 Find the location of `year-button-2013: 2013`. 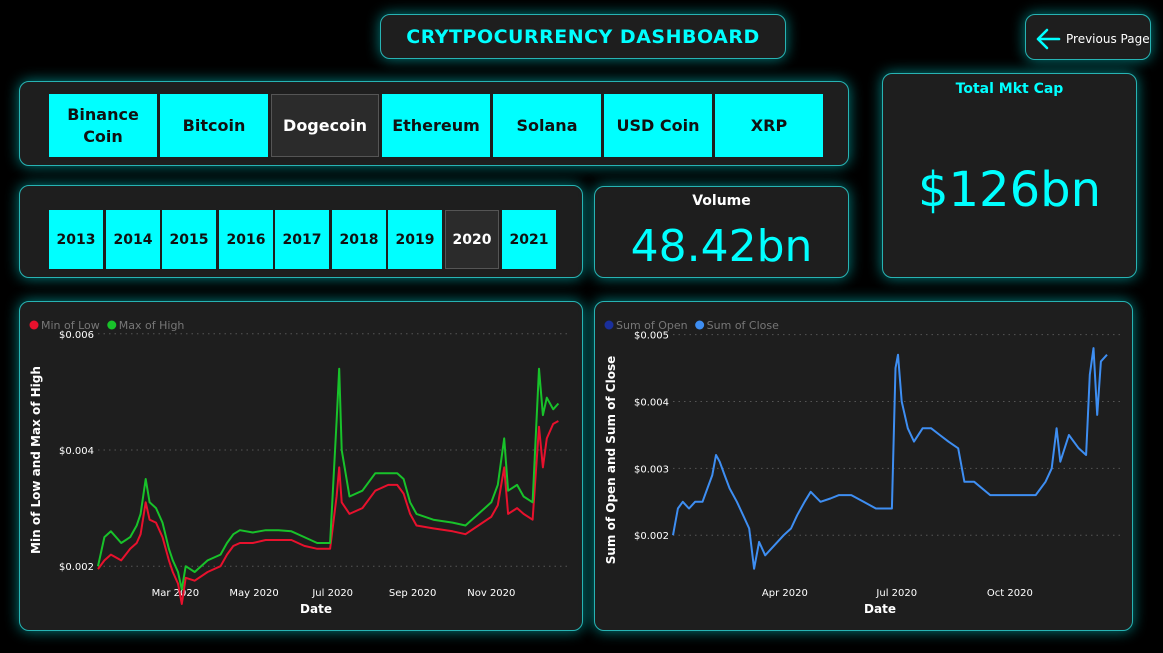

year-button-2013: 2013 is located at coordinates (76, 239).